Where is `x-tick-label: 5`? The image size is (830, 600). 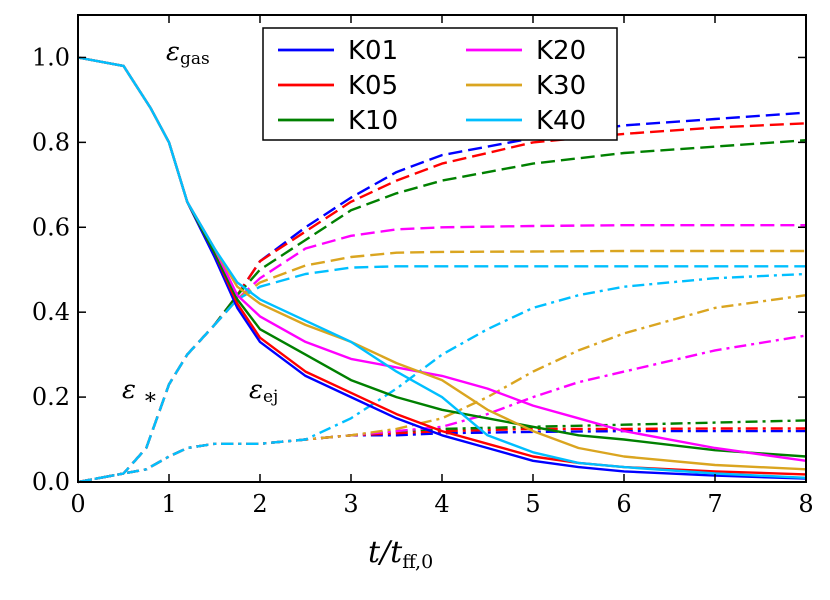
x-tick-label: 5 is located at coordinates (532, 504).